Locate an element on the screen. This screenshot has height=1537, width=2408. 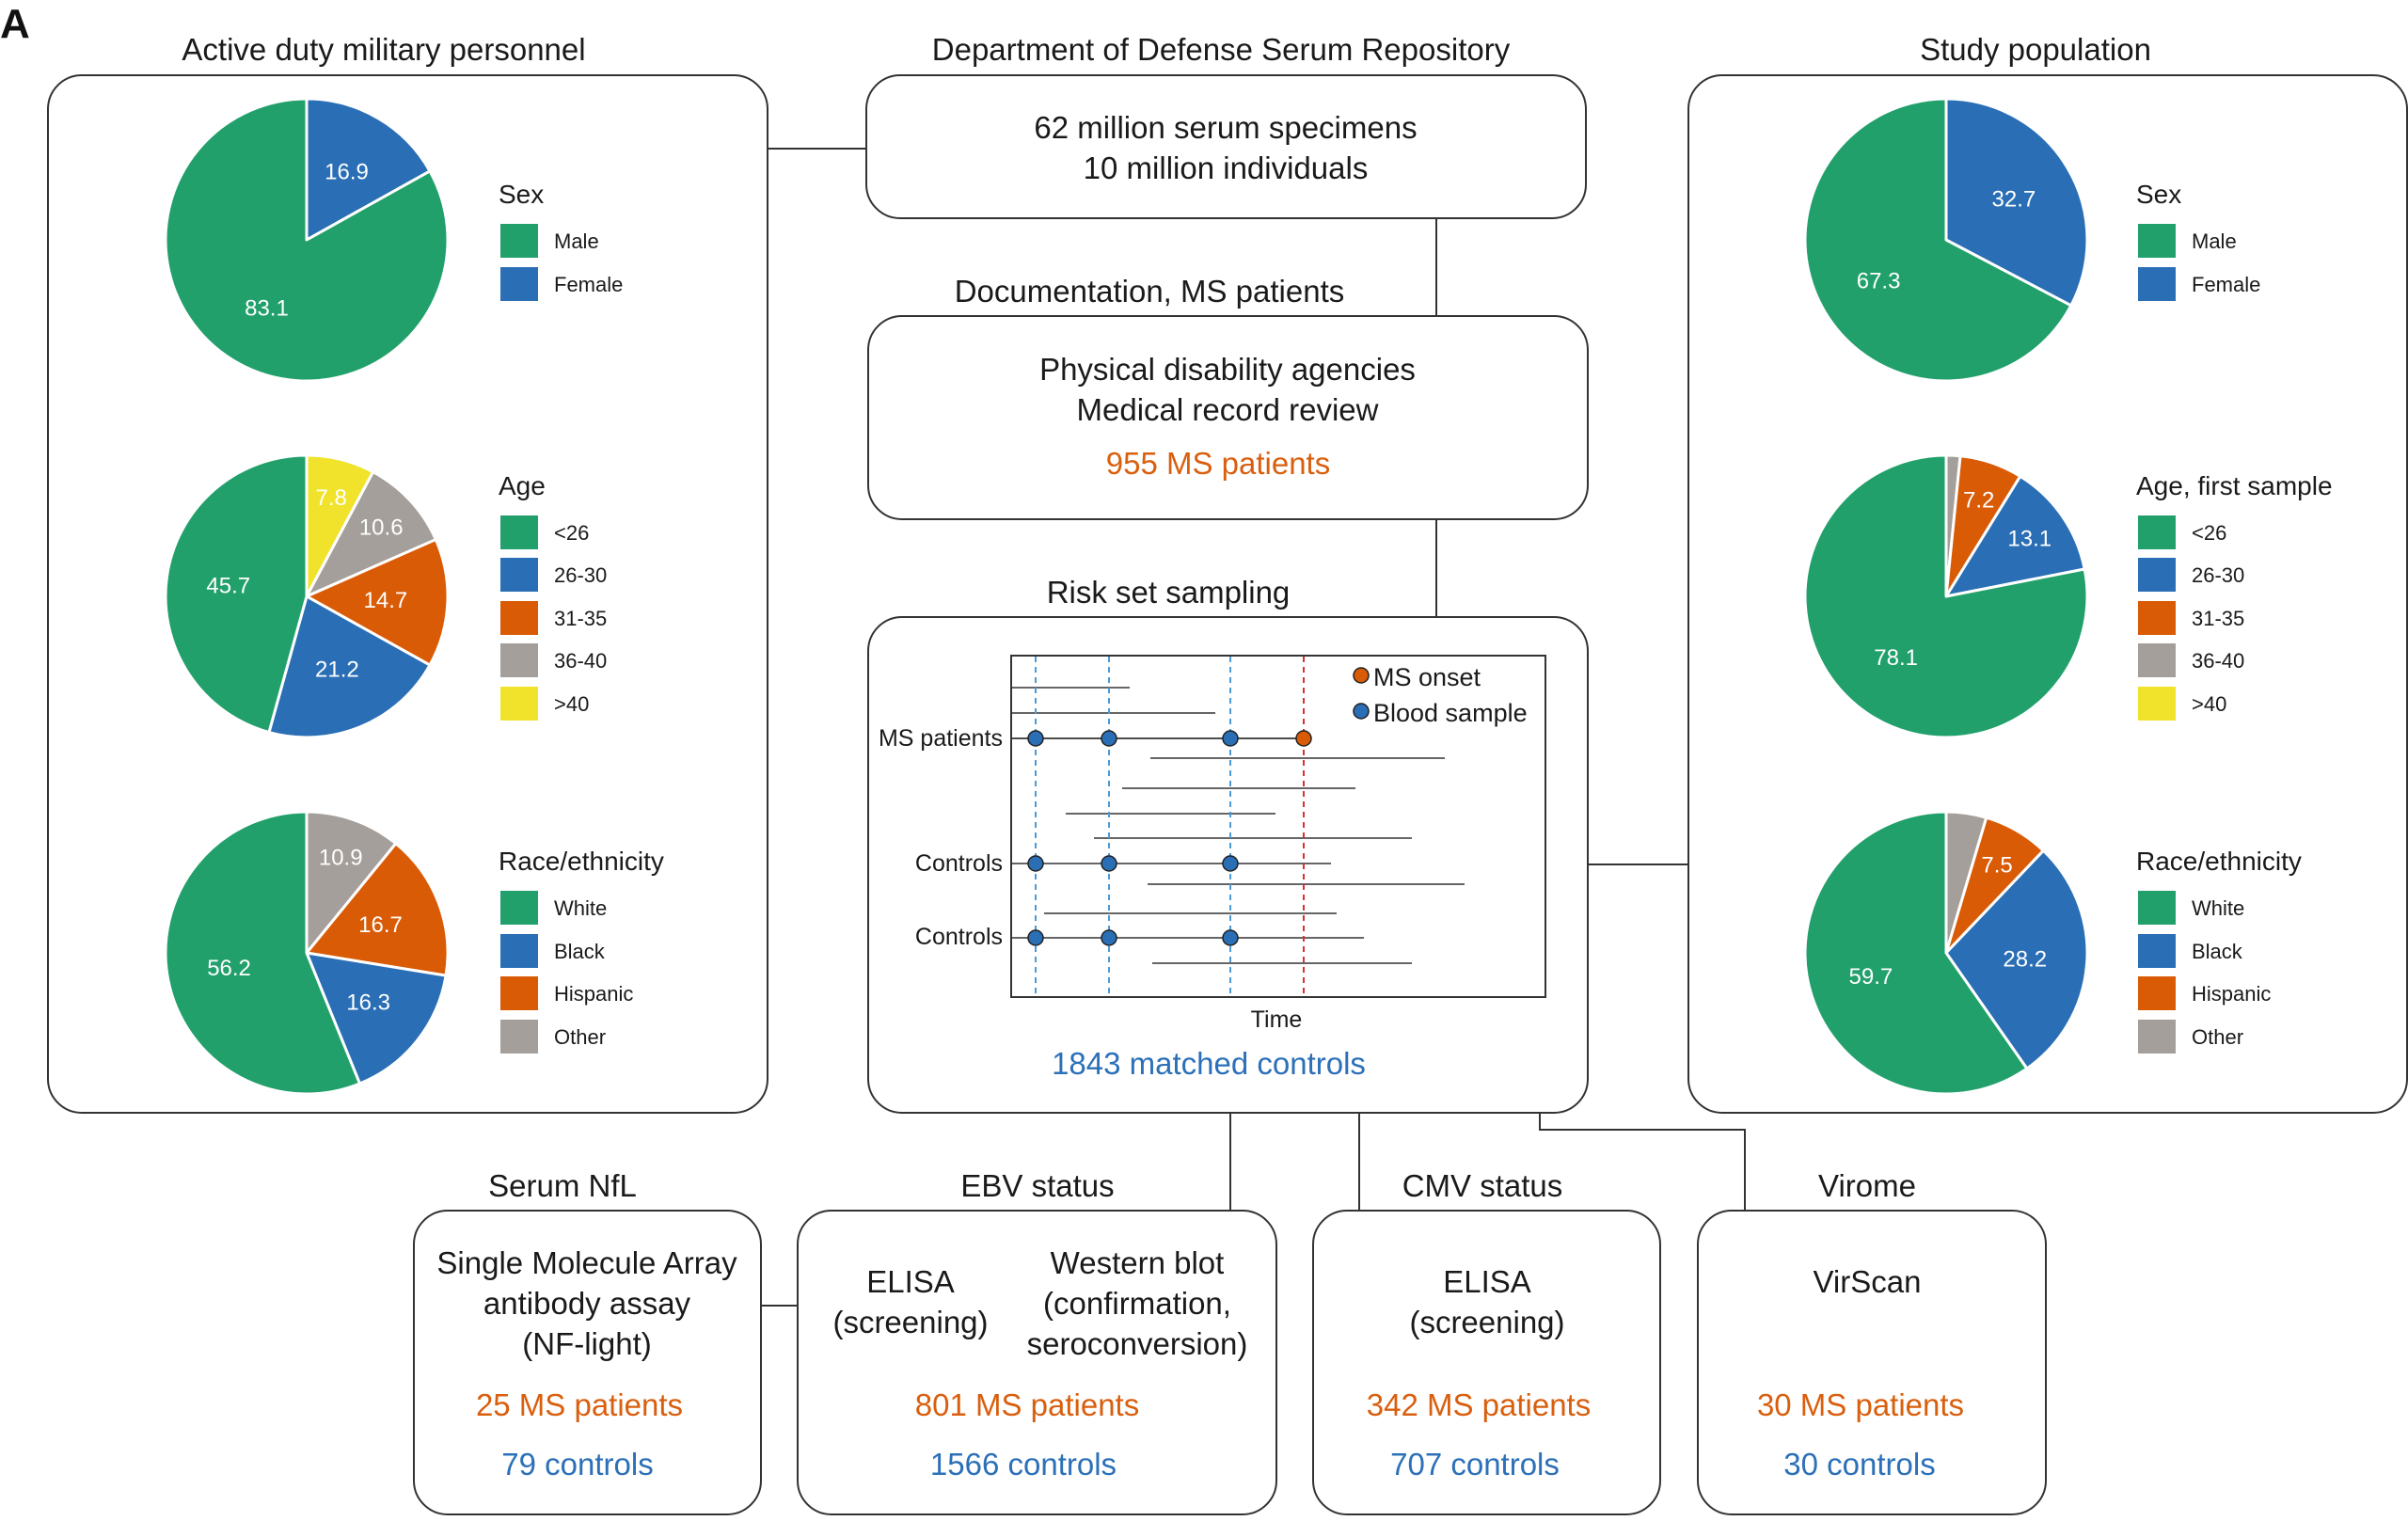
connector-risk-to-virome is located at coordinates (1643, 1162).